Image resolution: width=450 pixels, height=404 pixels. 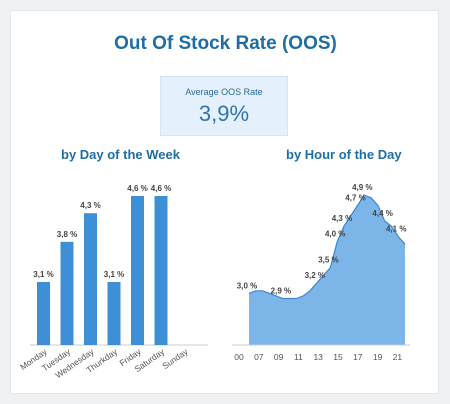 I want to click on hour-tick-label: 21, so click(x=398, y=357).